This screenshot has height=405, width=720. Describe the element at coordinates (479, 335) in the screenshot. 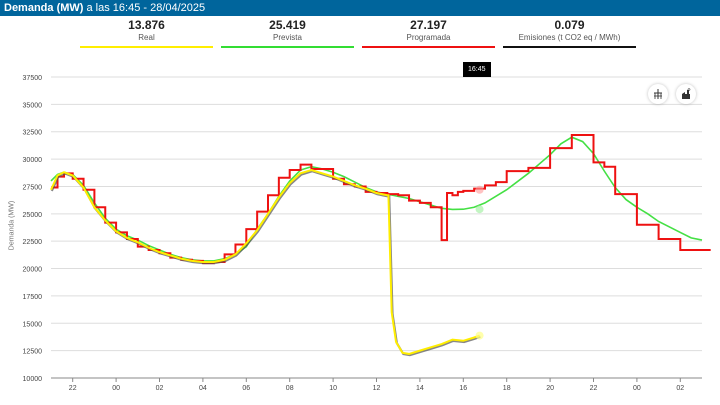

I see `real-marker` at that location.